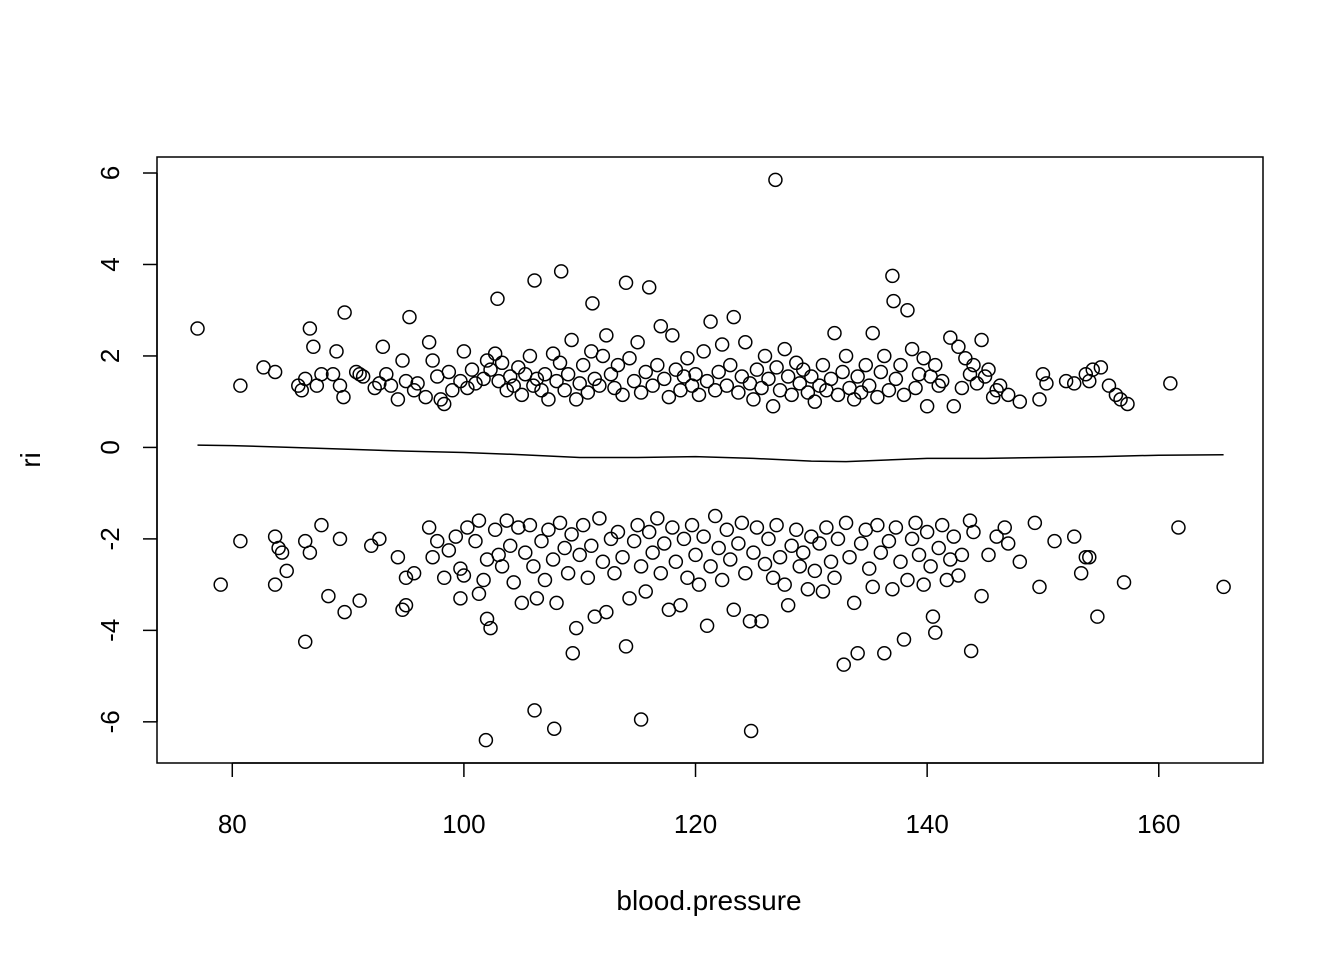  What do you see at coordinates (30, 460) in the screenshot?
I see `y-axis-title: ri` at bounding box center [30, 460].